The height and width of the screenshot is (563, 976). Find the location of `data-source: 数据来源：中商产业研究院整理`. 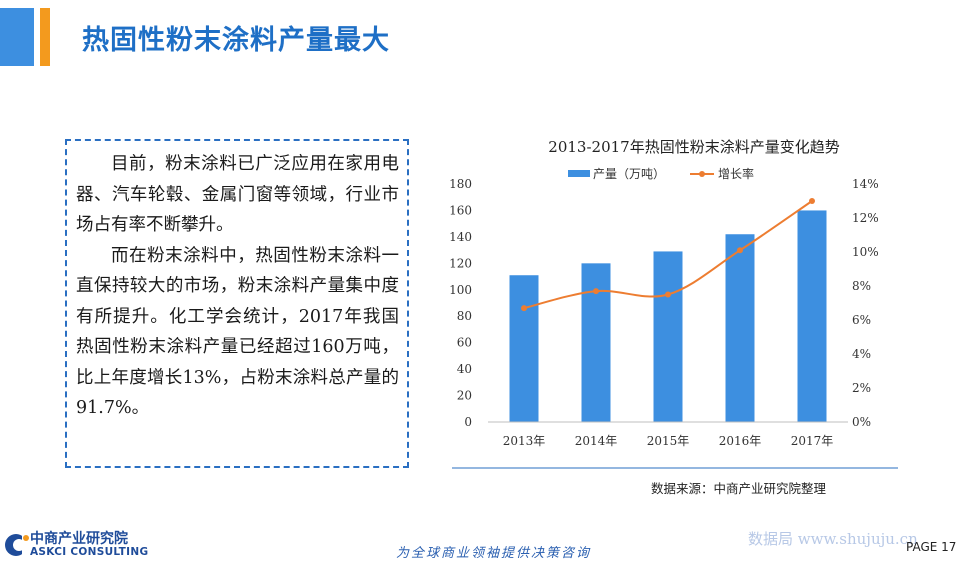

data-source: 数据来源：中商产业研究院整理 is located at coordinates (739, 488).